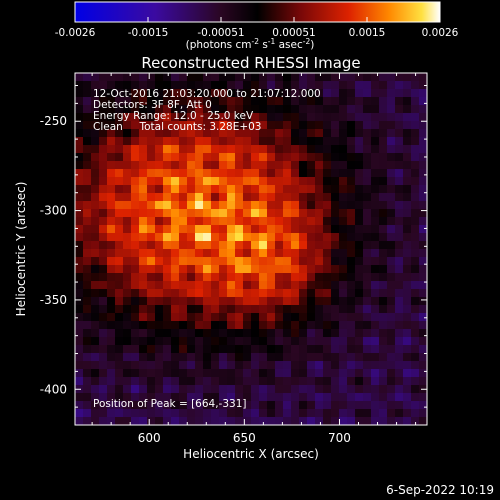 The height and width of the screenshot is (500, 500). What do you see at coordinates (440, 33) in the screenshot?
I see `colorbar-tick-label: 0.0026` at bounding box center [440, 33].